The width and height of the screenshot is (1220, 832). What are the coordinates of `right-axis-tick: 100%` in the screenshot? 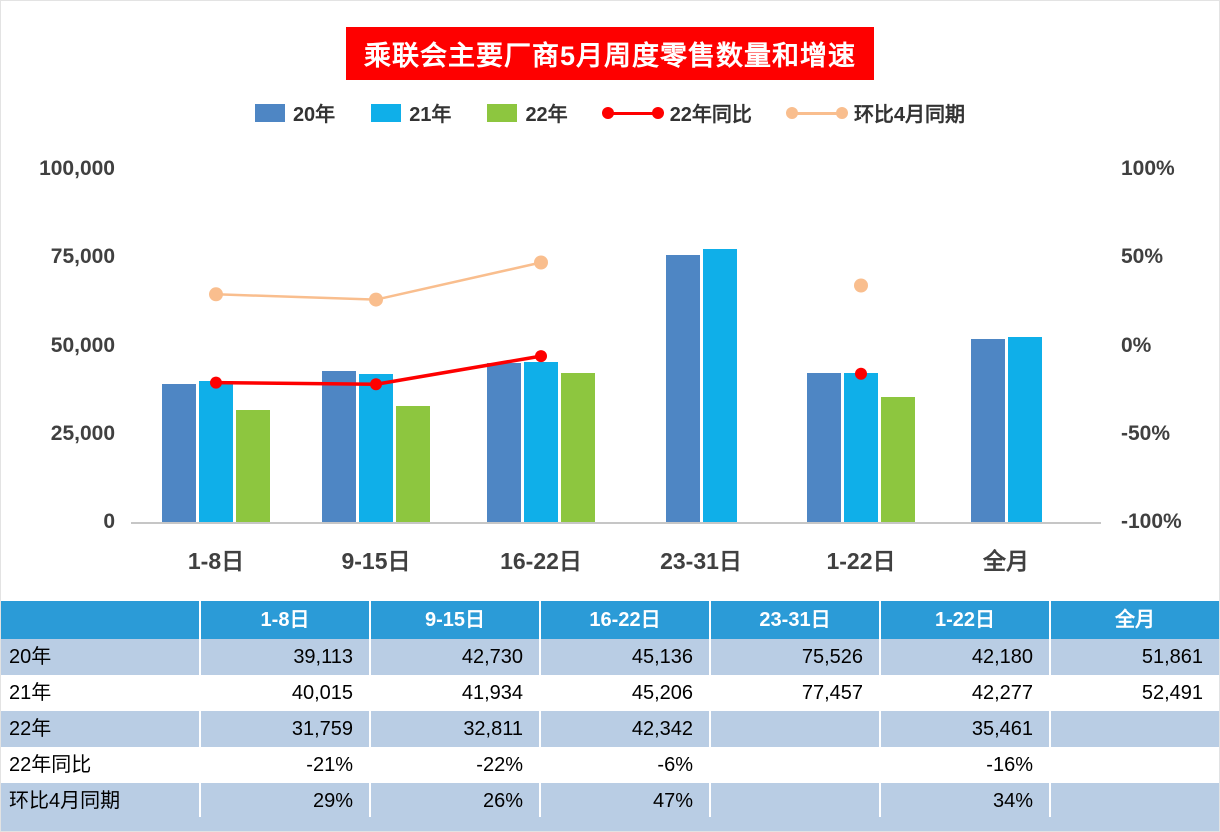 It's located at (1148, 168).